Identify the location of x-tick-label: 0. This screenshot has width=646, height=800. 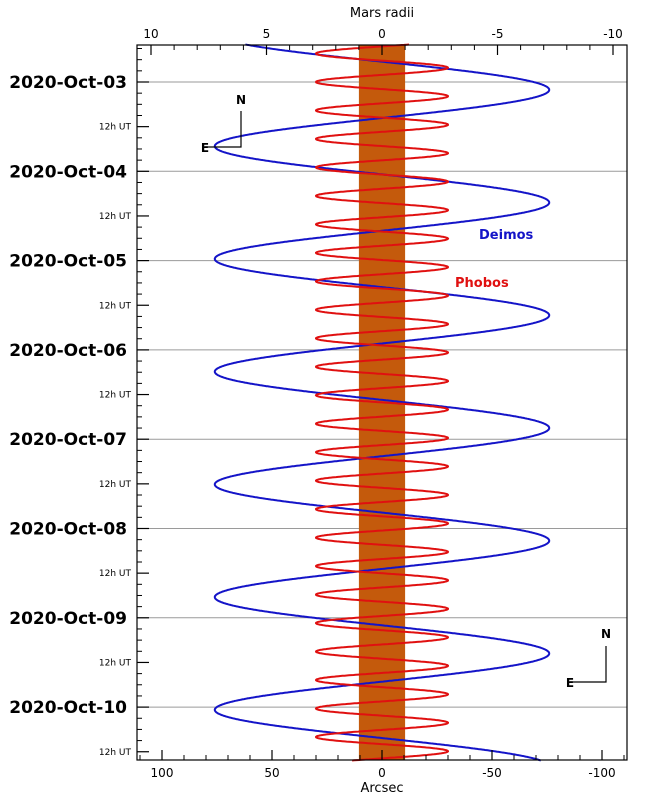
(382, 773).